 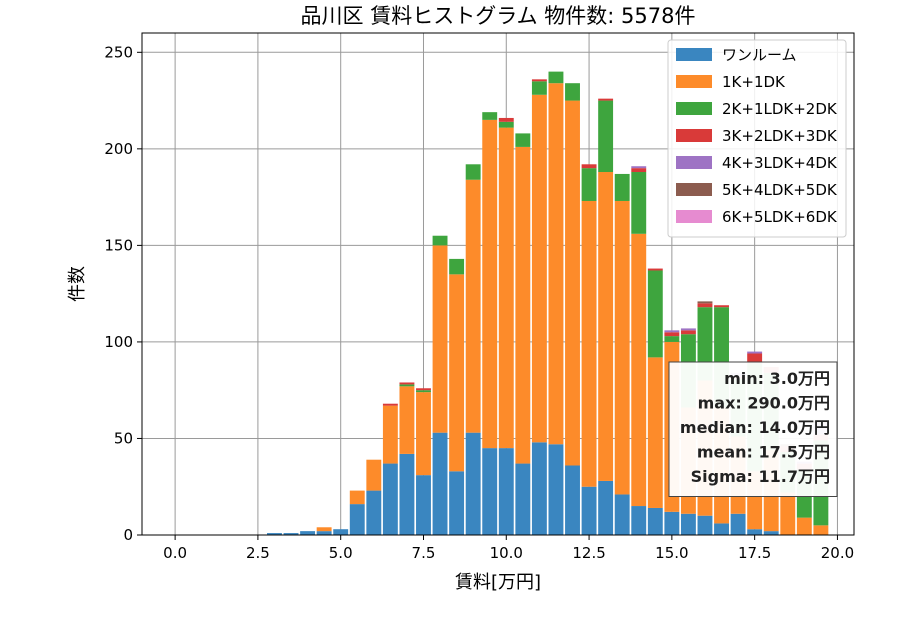 I want to click on x-tick-label: 10.0, so click(x=506, y=553).